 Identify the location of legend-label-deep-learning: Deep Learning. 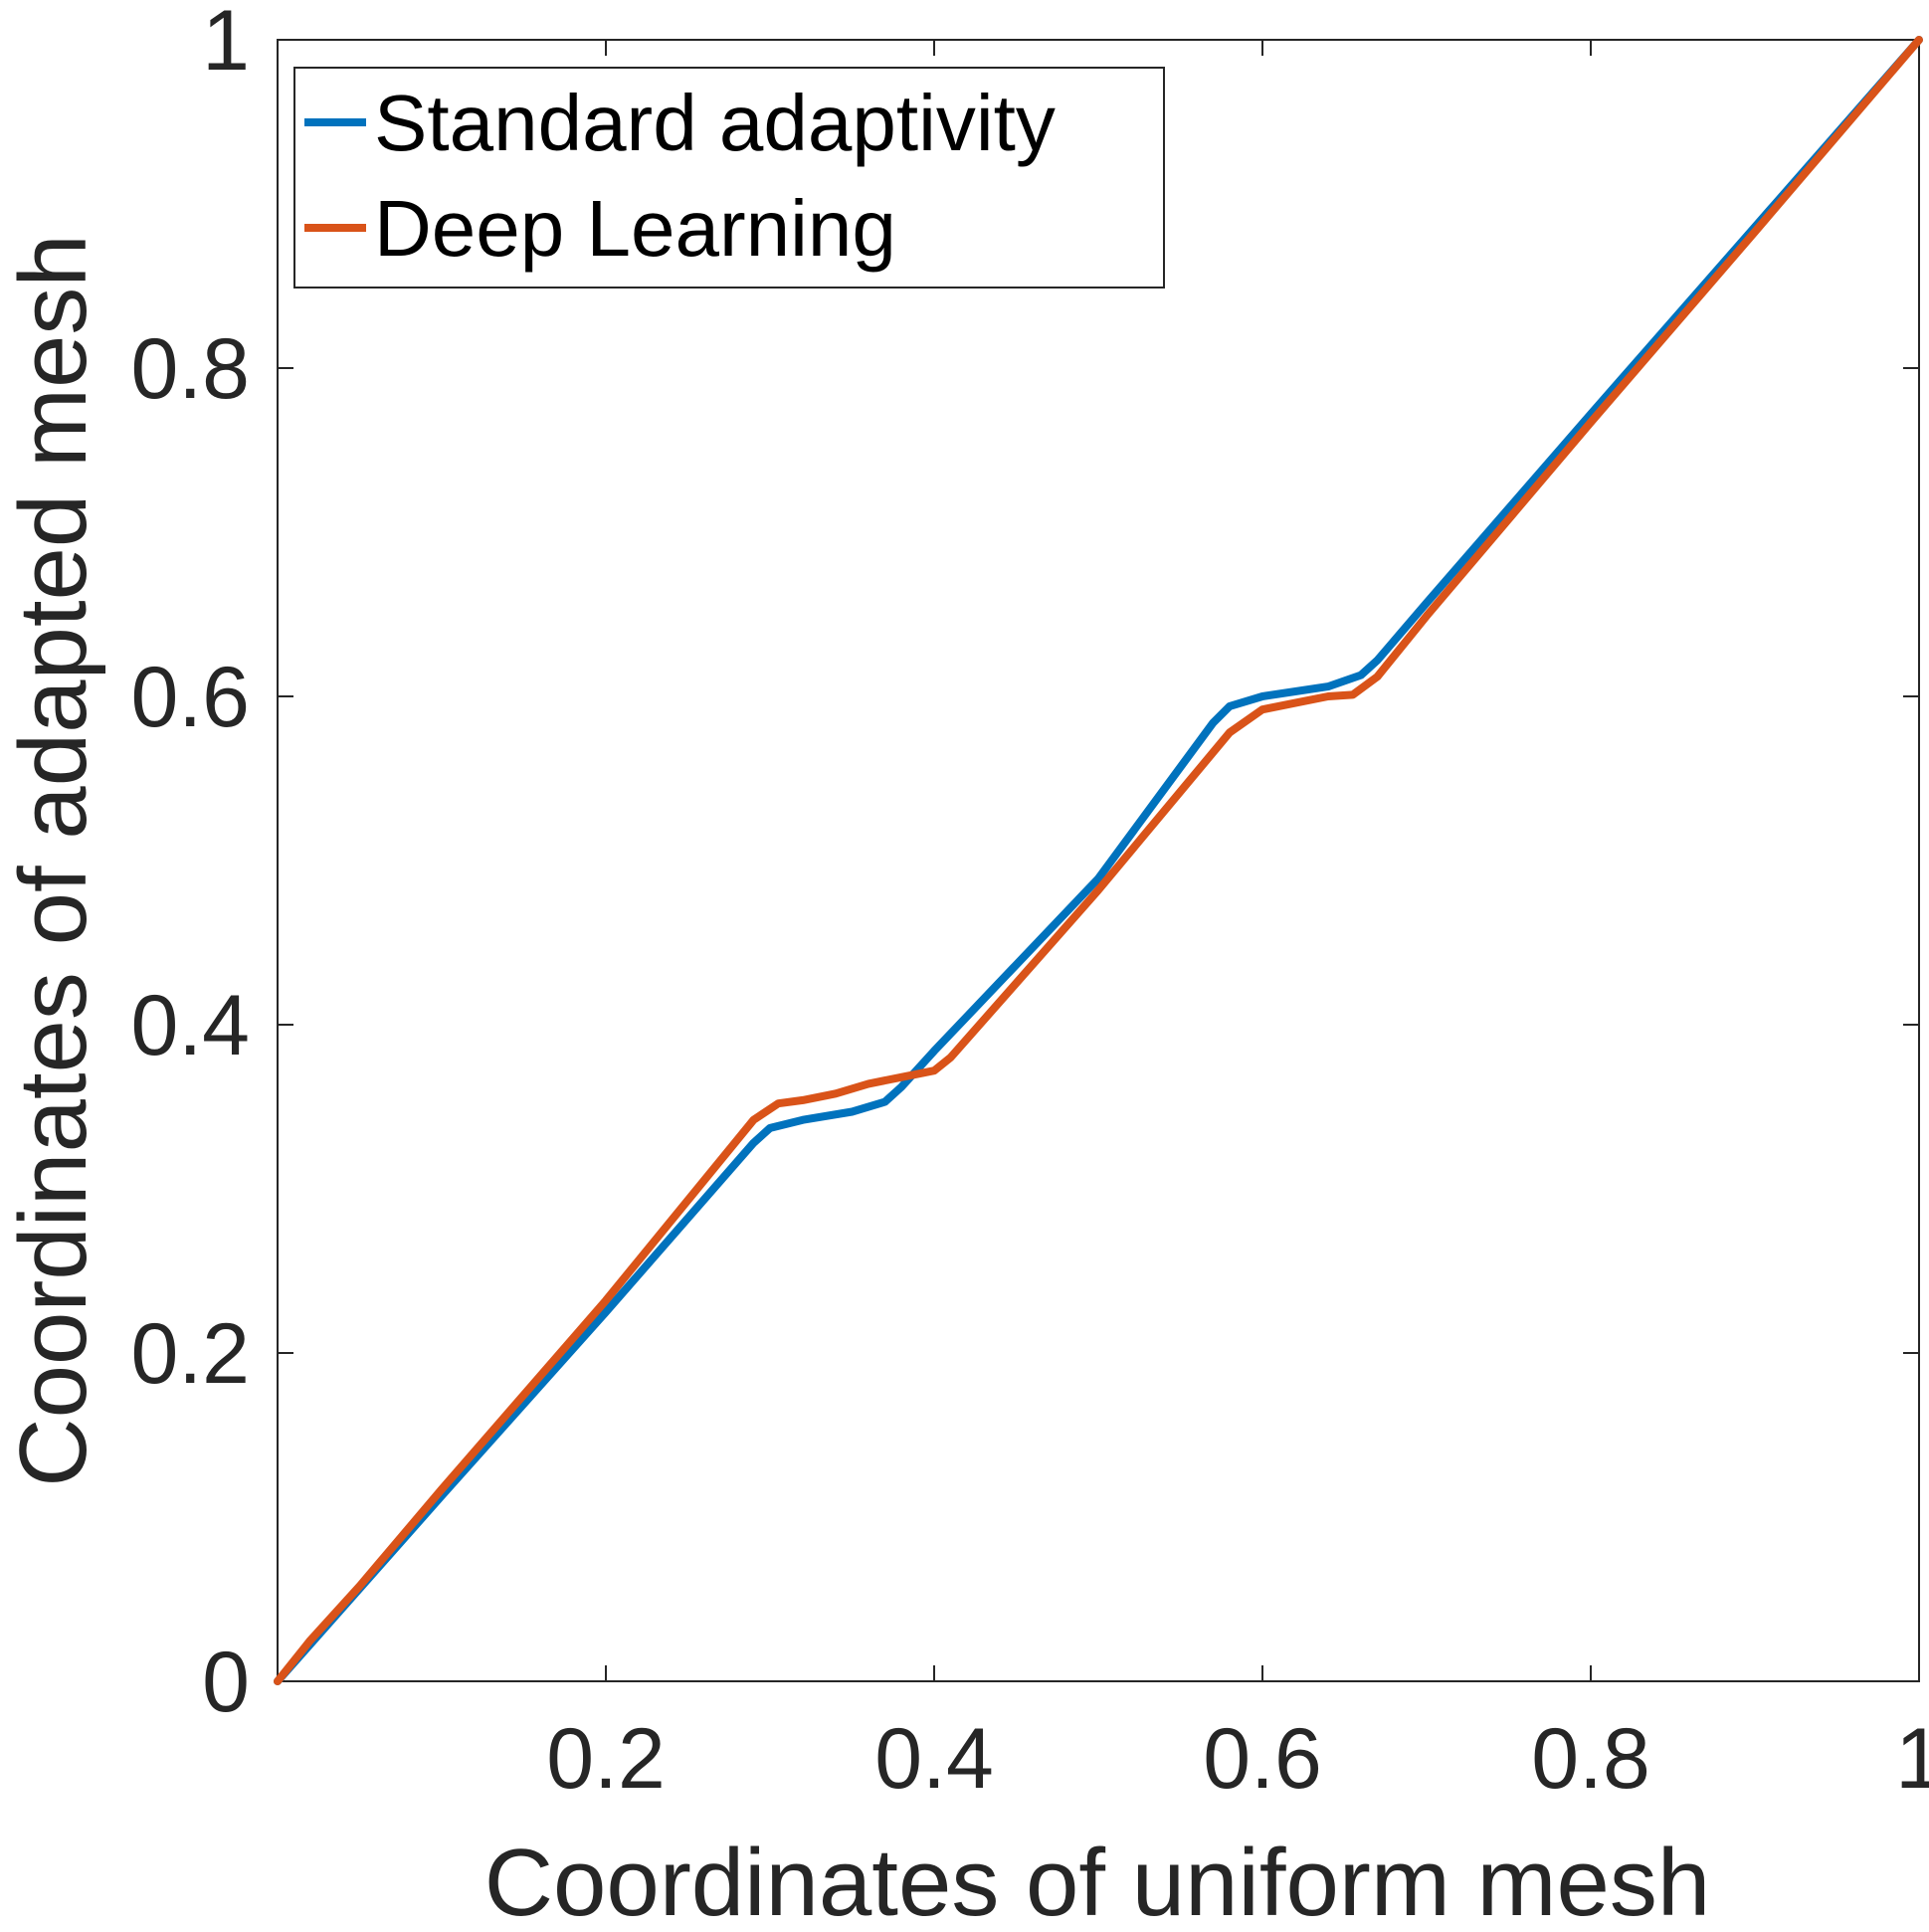
(635, 228).